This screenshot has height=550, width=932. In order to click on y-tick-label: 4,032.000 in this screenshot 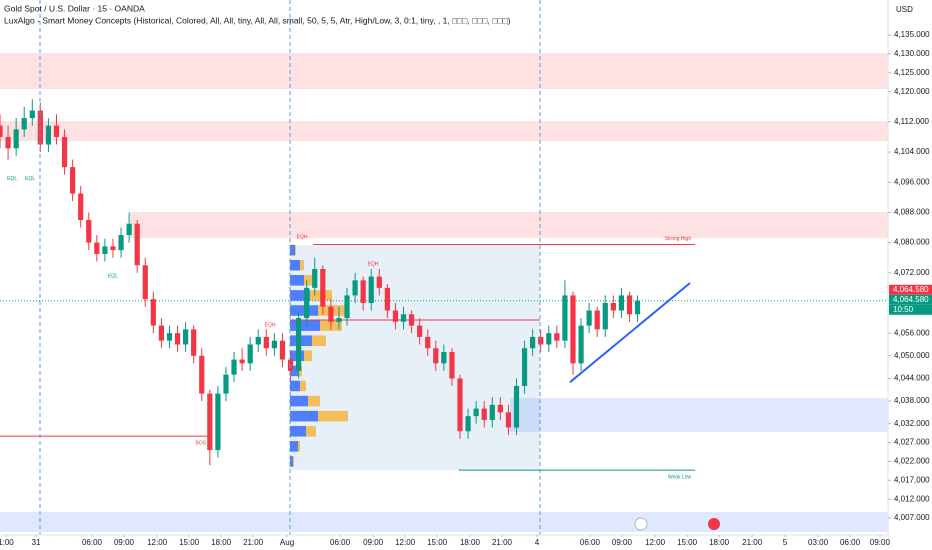, I will do `click(912, 423)`.